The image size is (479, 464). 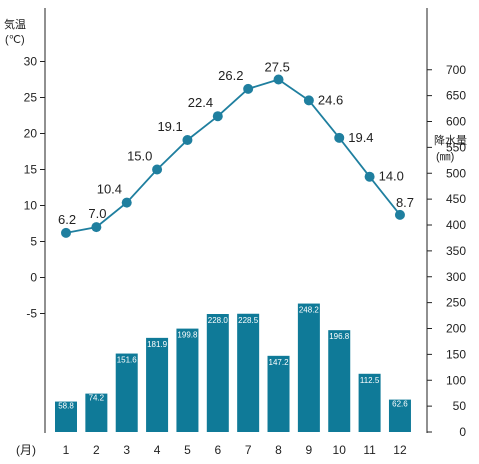 I want to click on temp-tick-label: 15, so click(x=31, y=170).